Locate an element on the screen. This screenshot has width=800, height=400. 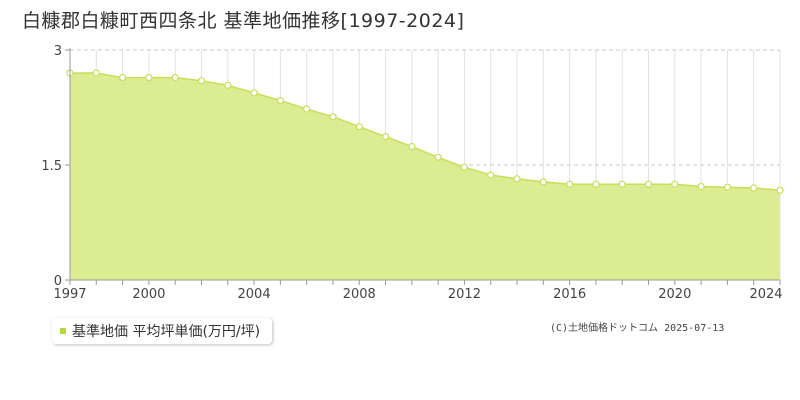
legend-label: 基準地価 平均坪単価(万円/坪) is located at coordinates (166, 332).